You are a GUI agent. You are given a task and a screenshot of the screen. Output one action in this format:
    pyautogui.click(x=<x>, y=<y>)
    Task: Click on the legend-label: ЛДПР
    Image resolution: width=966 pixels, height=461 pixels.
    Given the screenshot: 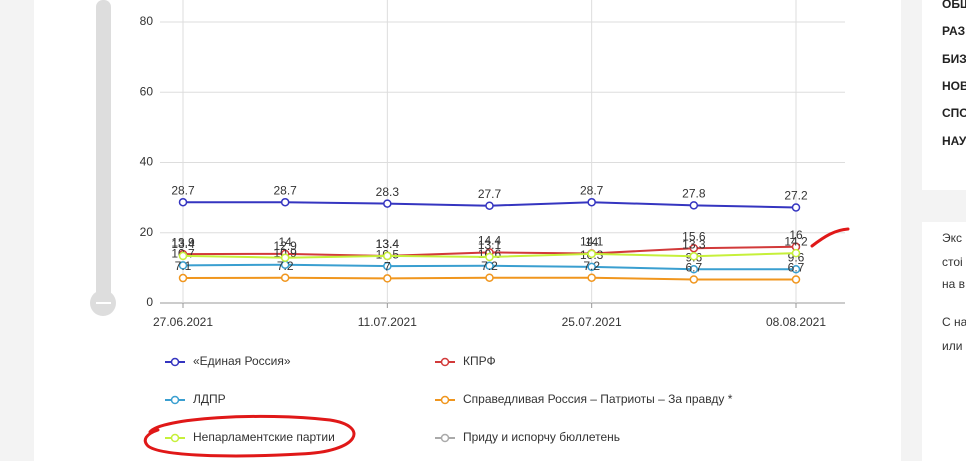 What is the action you would take?
    pyautogui.click(x=209, y=399)
    